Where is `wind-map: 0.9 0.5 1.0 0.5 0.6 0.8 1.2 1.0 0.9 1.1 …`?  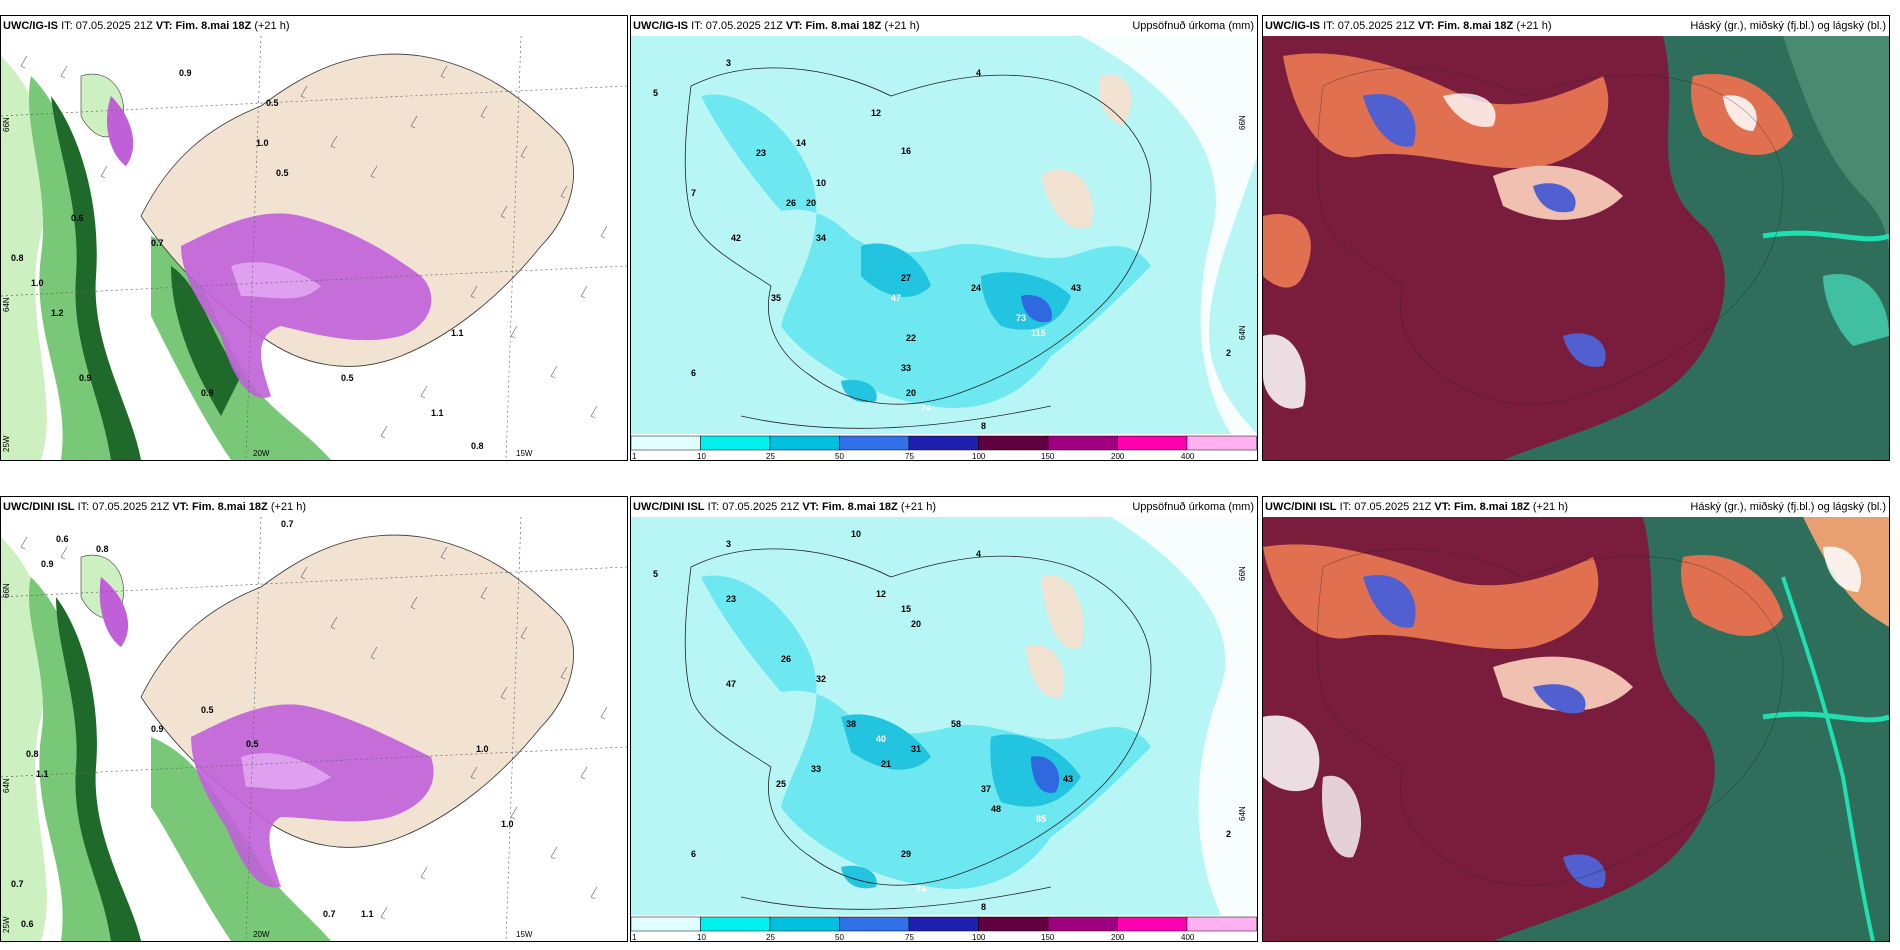 wind-map: 0.9 0.5 1.0 0.5 0.6 0.8 1.2 1.0 0.9 1.1 … is located at coordinates (314, 248).